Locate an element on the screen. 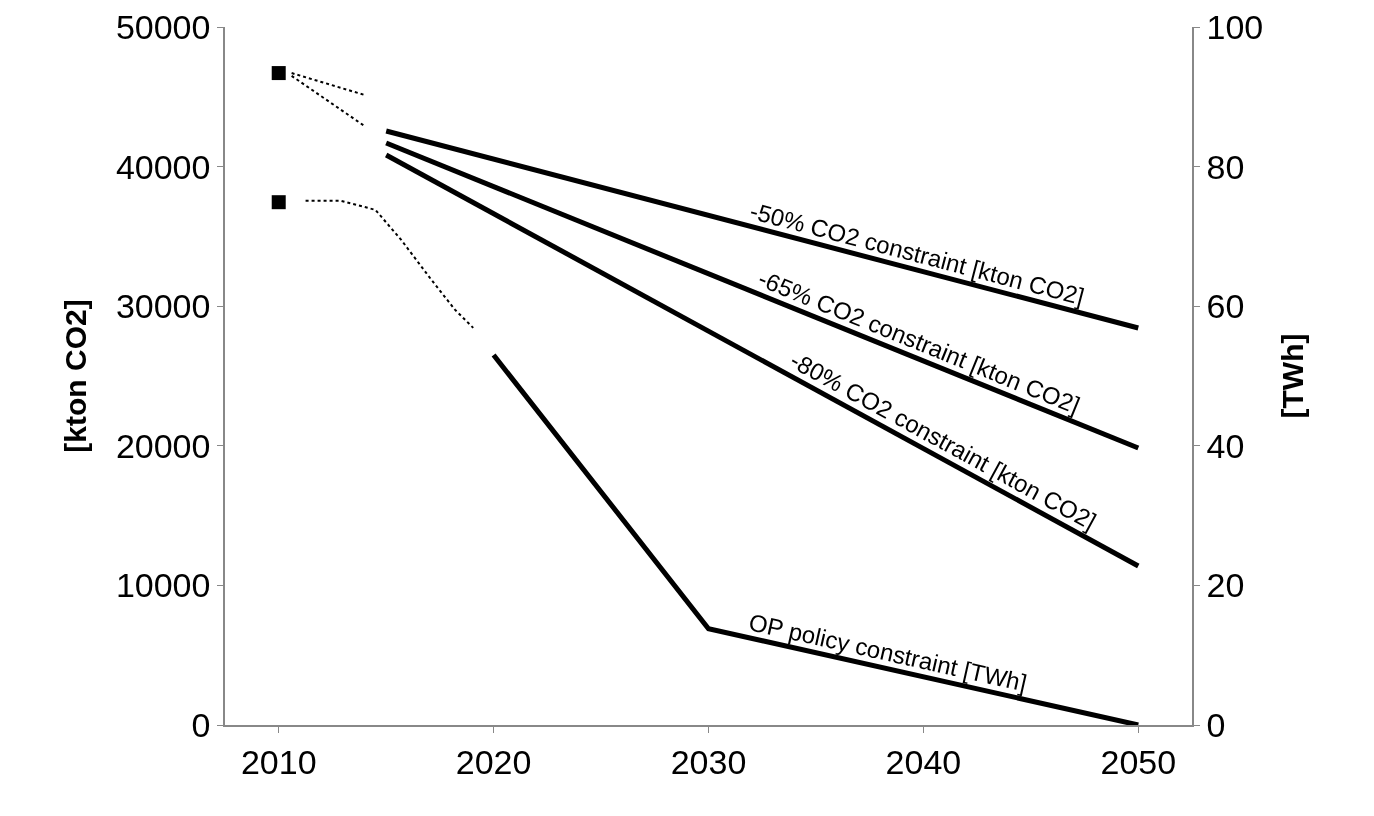 The width and height of the screenshot is (1374, 816). y-tick-label: 20000 is located at coordinates (163, 445).